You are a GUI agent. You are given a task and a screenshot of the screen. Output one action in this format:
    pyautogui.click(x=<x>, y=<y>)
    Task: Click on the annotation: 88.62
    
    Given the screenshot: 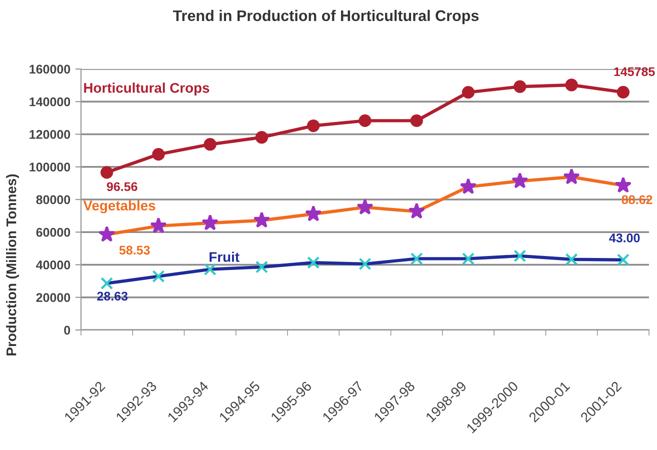 What is the action you would take?
    pyautogui.click(x=637, y=199)
    